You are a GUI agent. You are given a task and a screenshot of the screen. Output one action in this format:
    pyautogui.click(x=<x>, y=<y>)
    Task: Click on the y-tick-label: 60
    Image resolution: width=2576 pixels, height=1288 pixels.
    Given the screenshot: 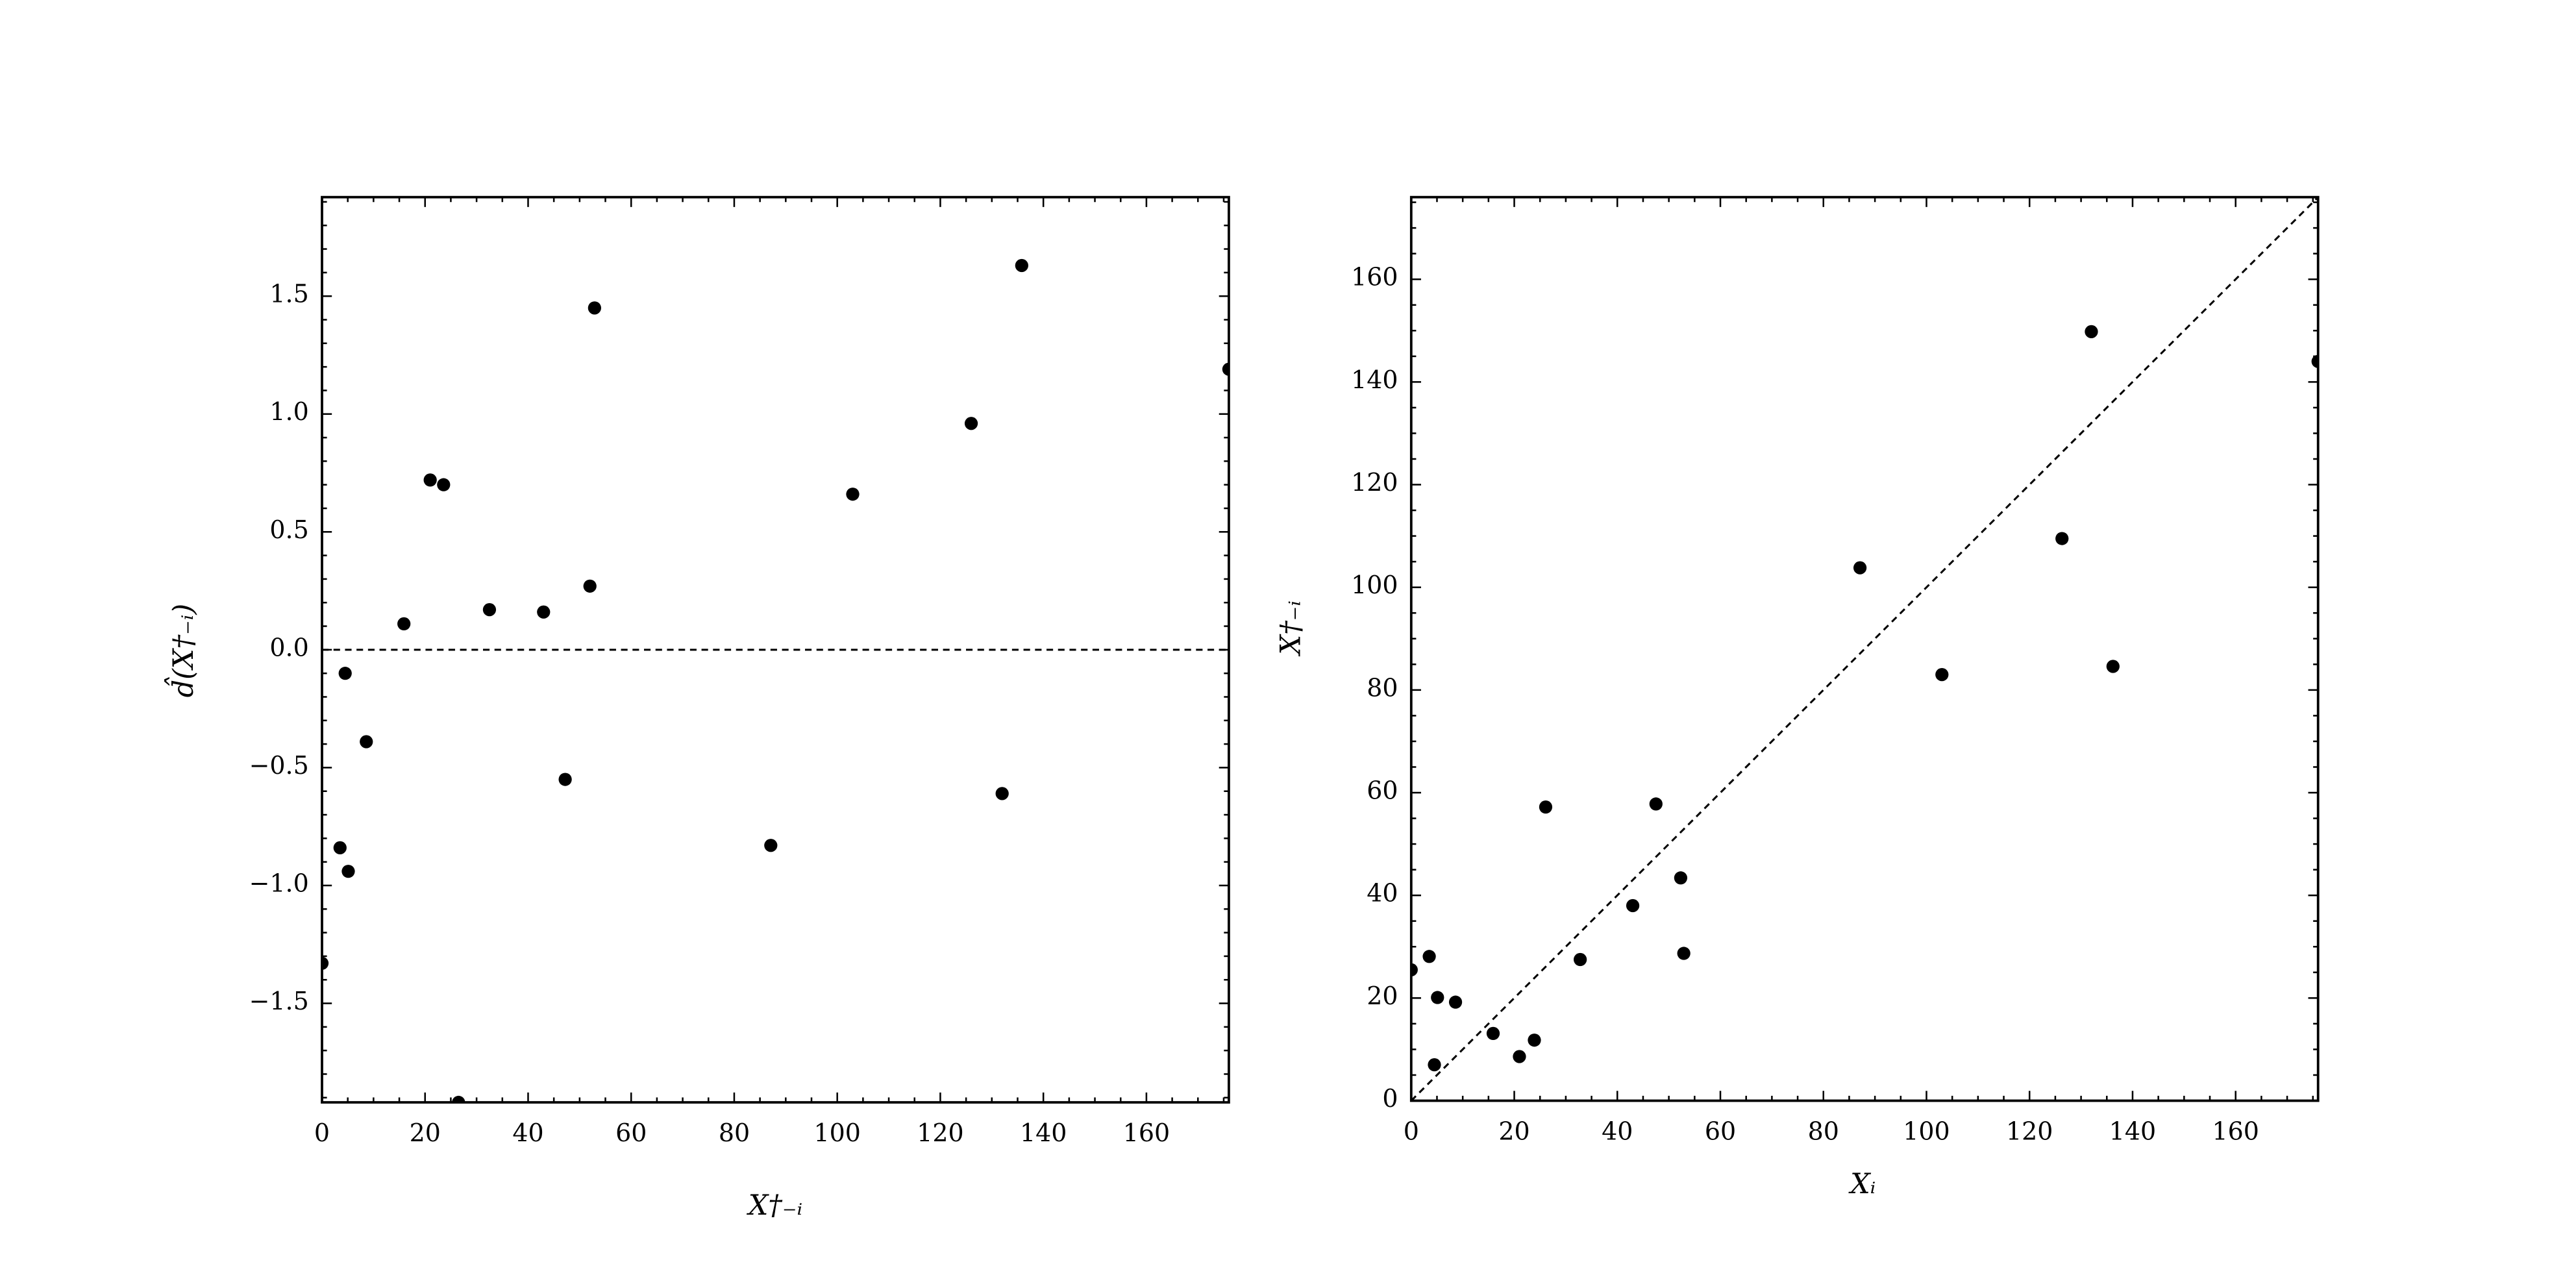 What is the action you would take?
    pyautogui.click(x=1382, y=790)
    